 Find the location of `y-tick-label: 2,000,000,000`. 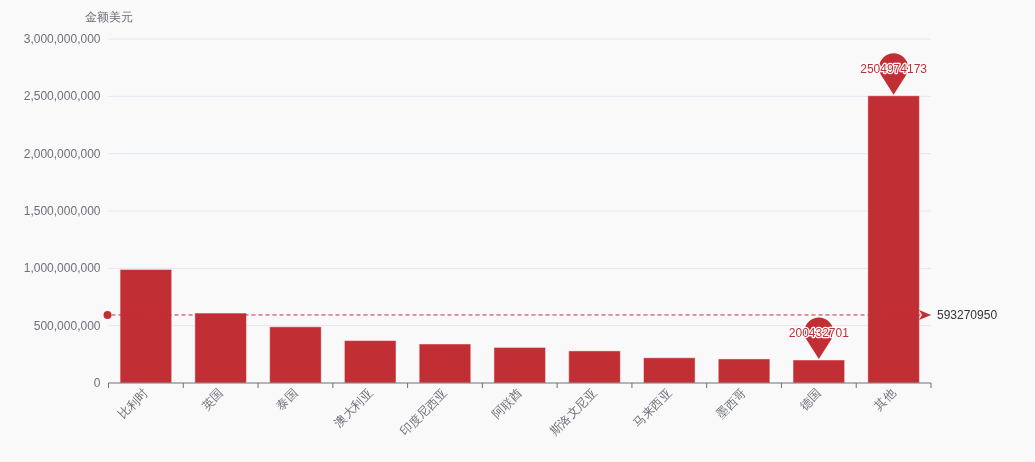

y-tick-label: 2,000,000,000 is located at coordinates (62, 153).